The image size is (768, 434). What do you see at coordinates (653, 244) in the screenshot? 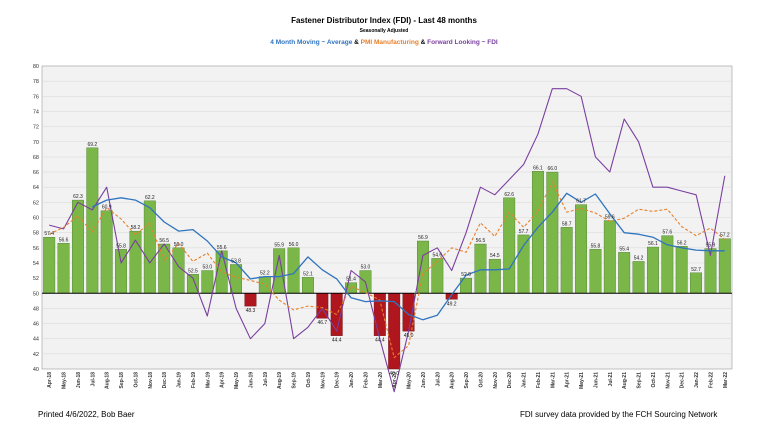
I see `data-label: 56.1` at bounding box center [653, 244].